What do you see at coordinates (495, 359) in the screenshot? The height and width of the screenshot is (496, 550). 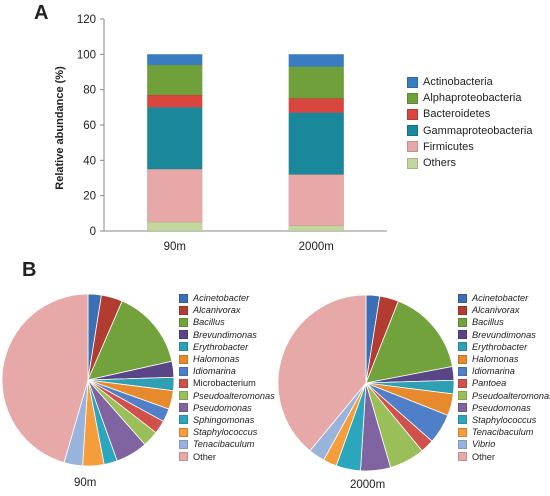 I see `legend-label: Halomonas` at bounding box center [495, 359].